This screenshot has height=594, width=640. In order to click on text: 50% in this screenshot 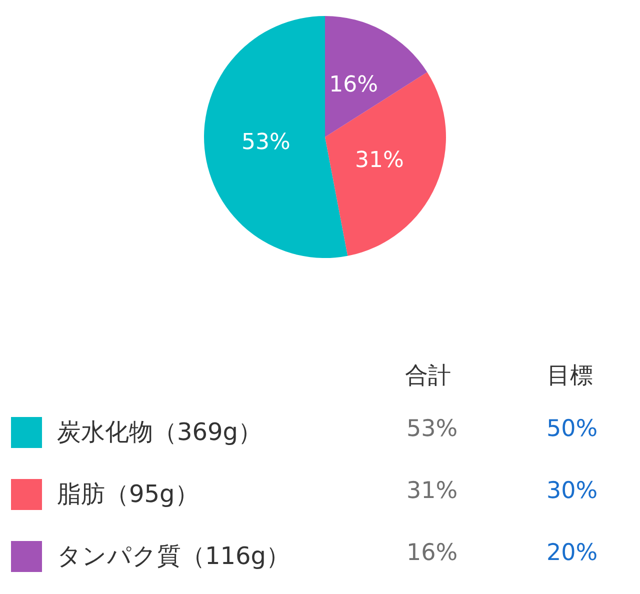, I will do `click(572, 429)`.